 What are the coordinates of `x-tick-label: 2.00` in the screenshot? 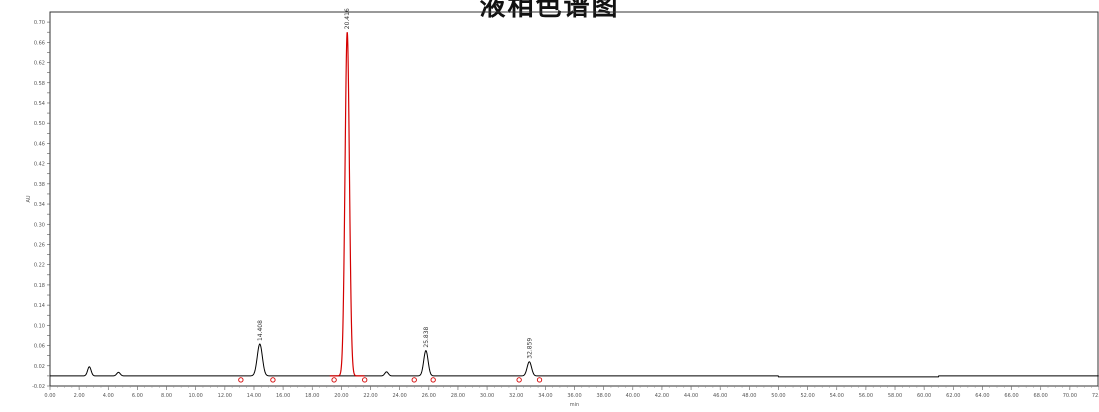 It's located at (79, 396).